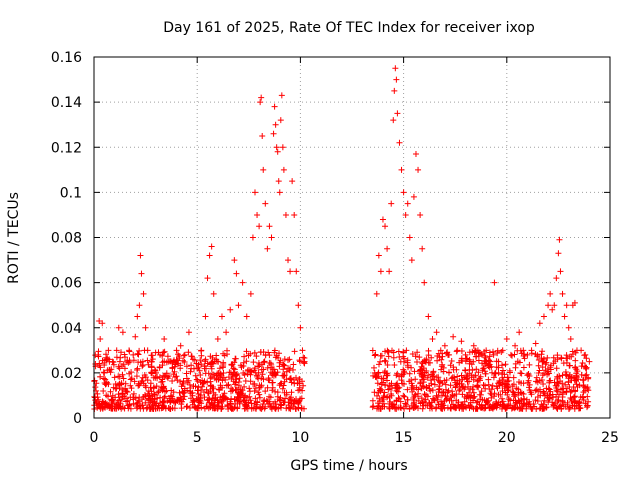  Describe the element at coordinates (300, 438) in the screenshot. I see `x-tick-label: 10` at that location.